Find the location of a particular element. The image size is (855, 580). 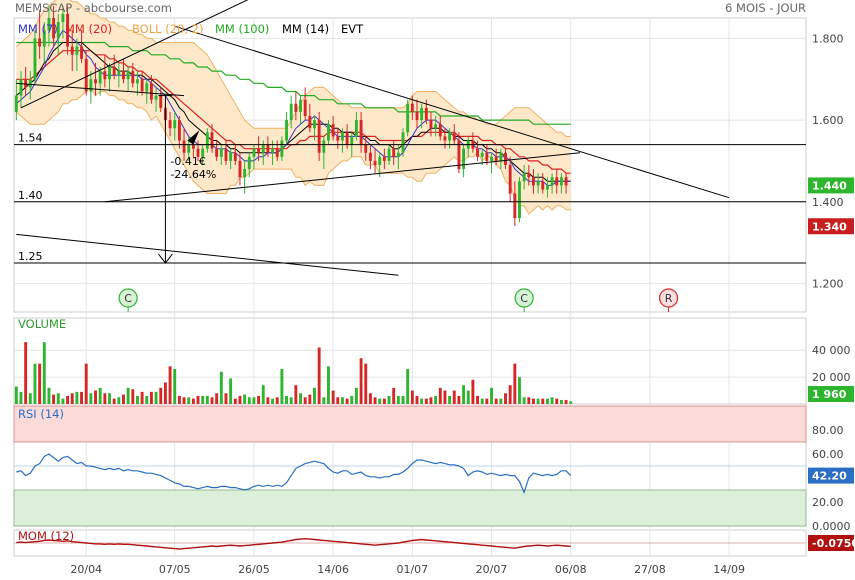

chart-title: MEMSCAP - abcbourse.com is located at coordinates (93, 8).